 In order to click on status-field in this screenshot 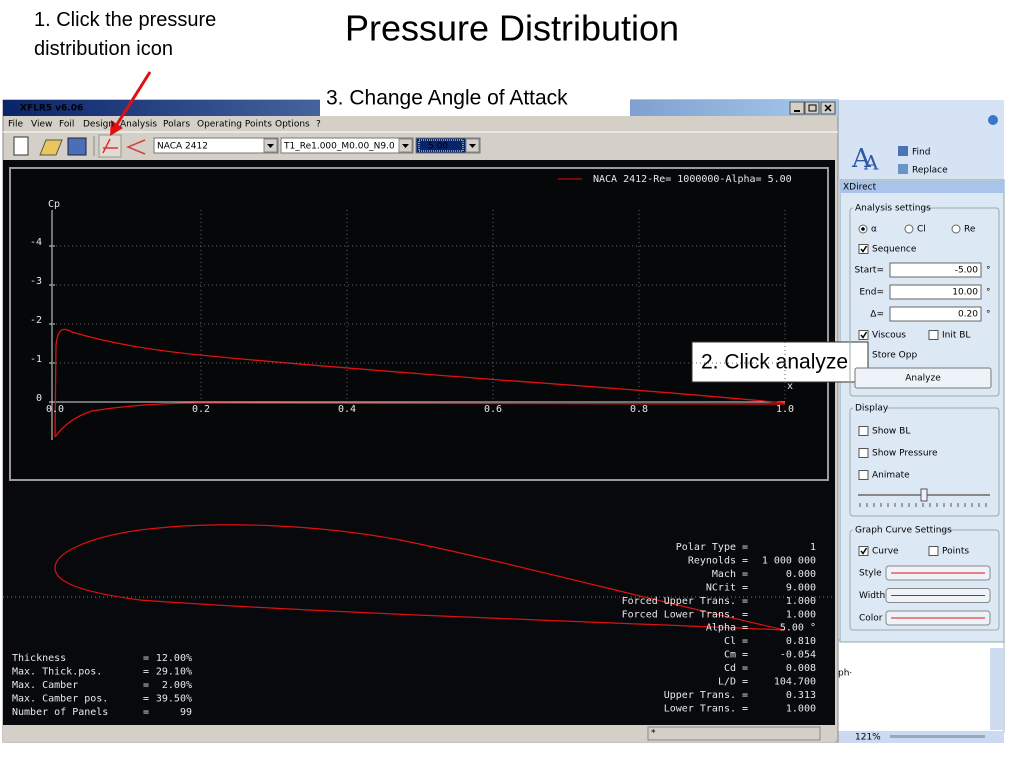, I will do `click(734, 733)`.